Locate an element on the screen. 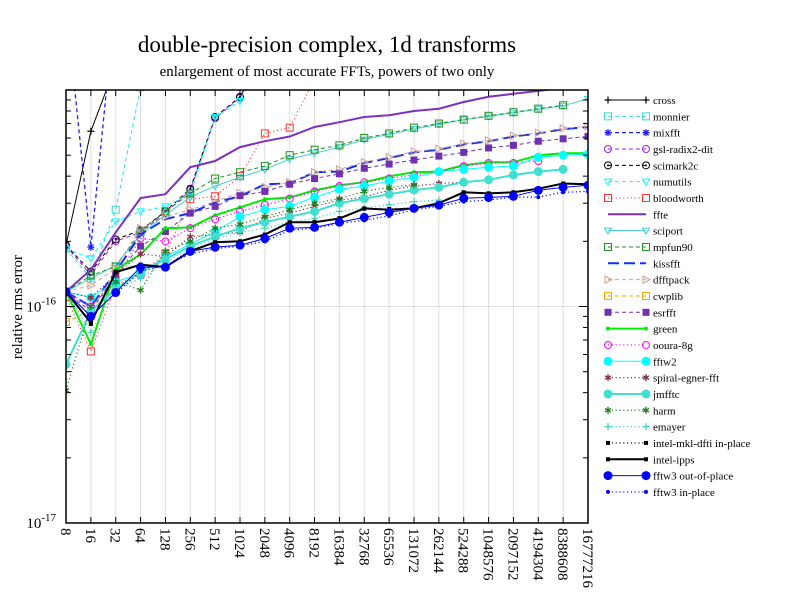 The image size is (792, 612). legend-item-scimark2c: scimark2c is located at coordinates (651, 166).